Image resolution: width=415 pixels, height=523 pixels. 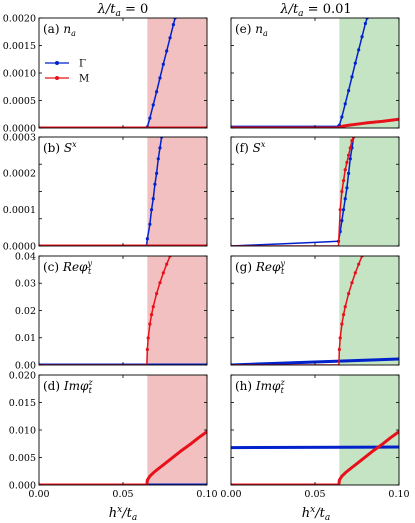 I want to click on panel-label: (d) Imφz t, so click(x=68, y=386).